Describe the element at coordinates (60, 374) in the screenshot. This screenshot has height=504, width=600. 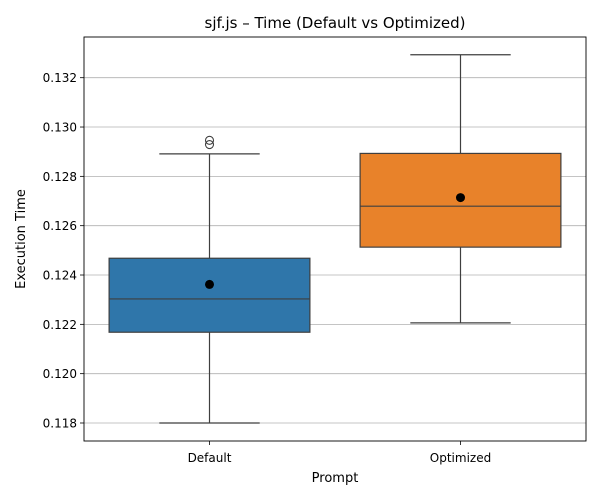
I see `y-tick-label: 0.120` at that location.